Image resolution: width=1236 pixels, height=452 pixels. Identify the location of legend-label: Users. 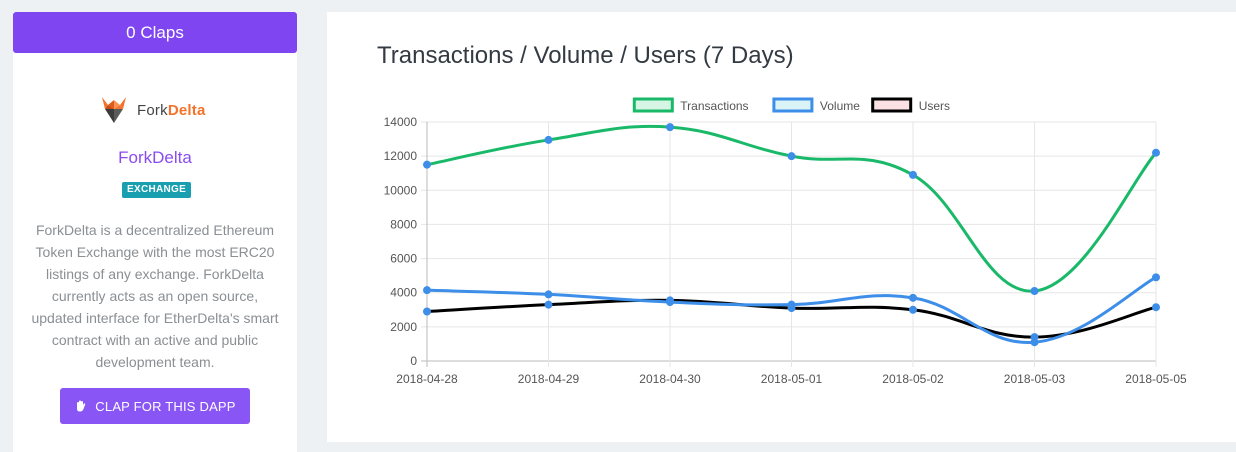
(934, 106).